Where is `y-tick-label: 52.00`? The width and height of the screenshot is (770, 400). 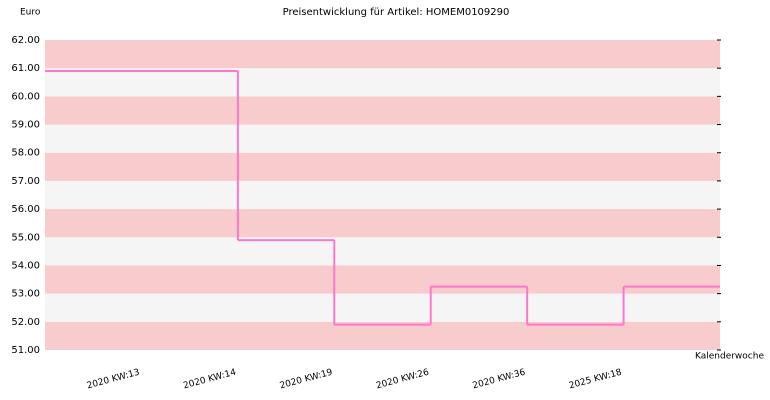 y-tick-label: 52.00 is located at coordinates (25, 322).